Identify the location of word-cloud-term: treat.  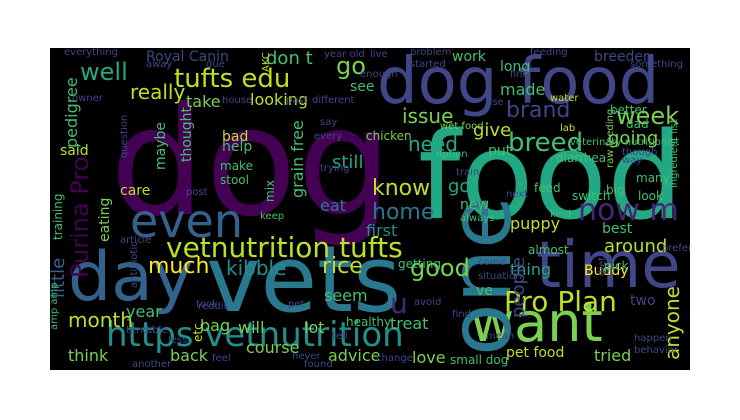
(409, 323).